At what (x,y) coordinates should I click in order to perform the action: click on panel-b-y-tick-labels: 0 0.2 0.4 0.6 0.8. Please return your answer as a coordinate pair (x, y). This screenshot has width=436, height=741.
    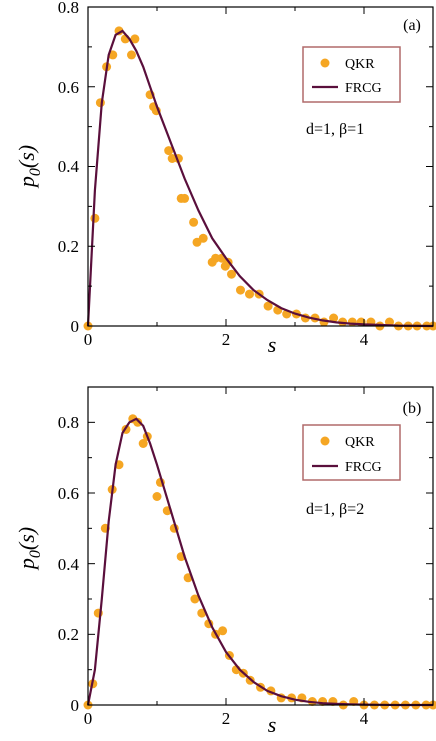
    Looking at the image, I should click on (69, 564).